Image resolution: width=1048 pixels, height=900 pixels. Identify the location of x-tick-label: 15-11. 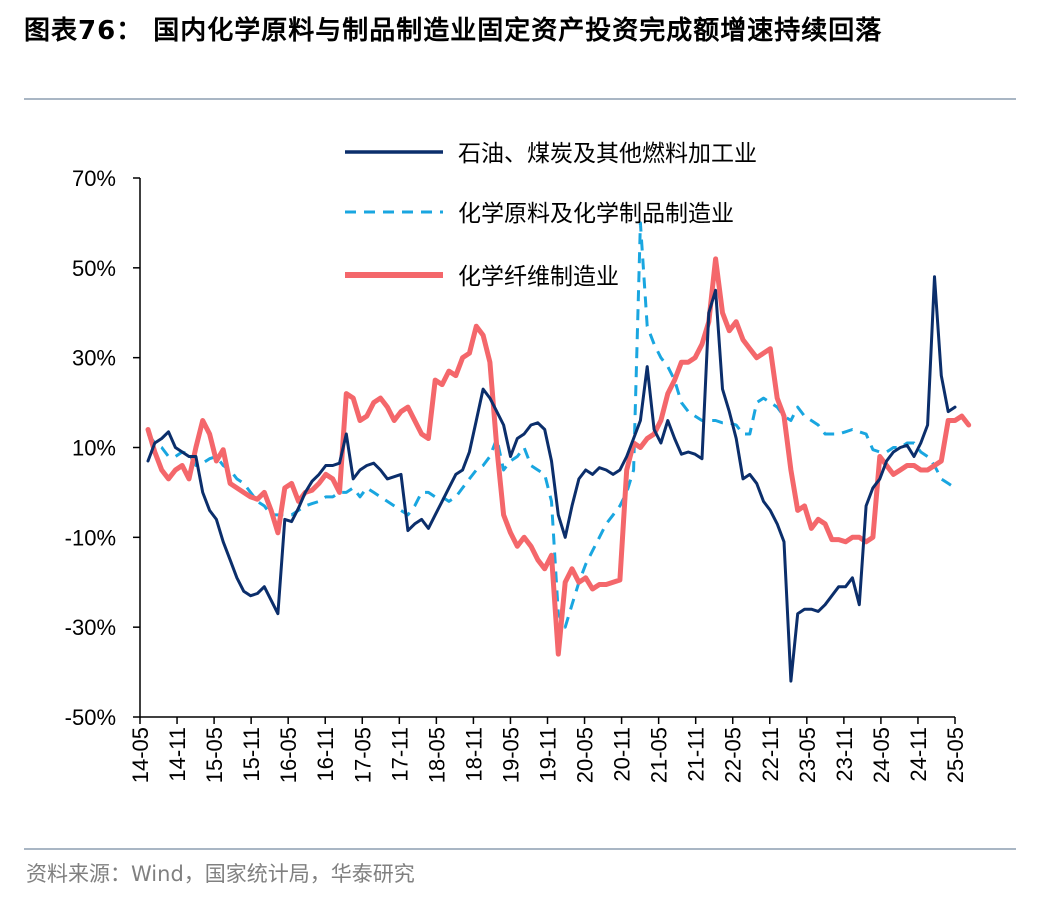
(251, 754).